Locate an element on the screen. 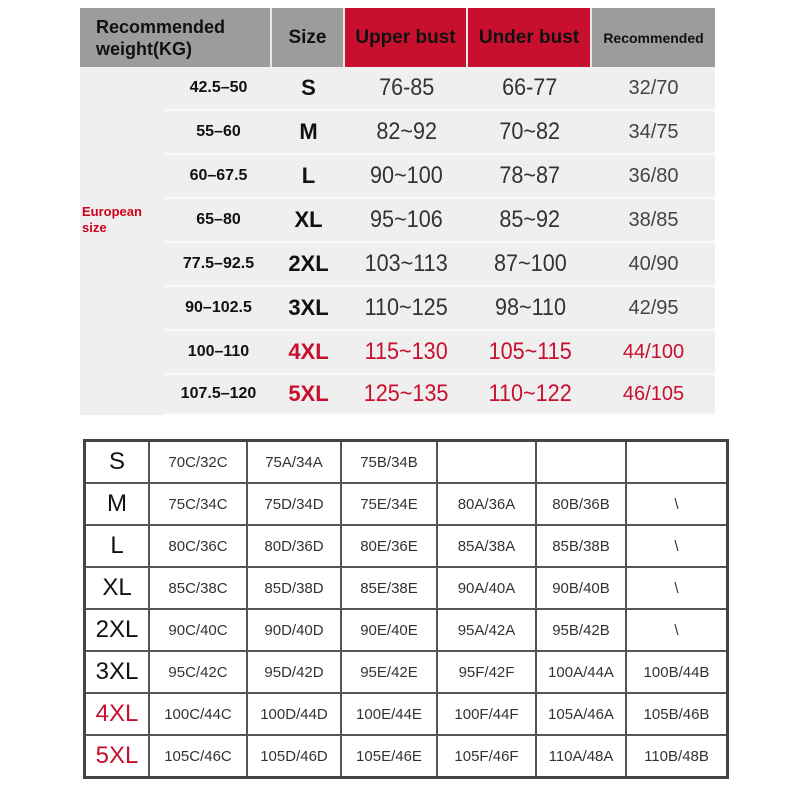  row-3XL-under: 98~110 is located at coordinates (530, 309).